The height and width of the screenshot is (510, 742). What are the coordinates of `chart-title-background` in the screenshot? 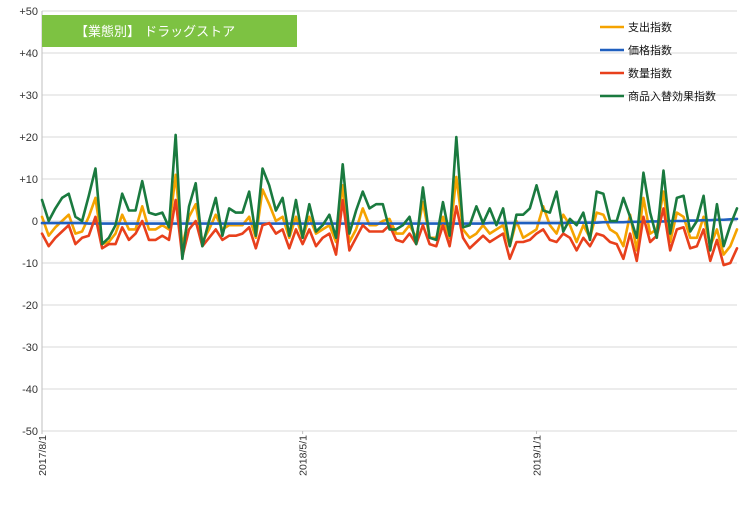 It's located at (169, 31).